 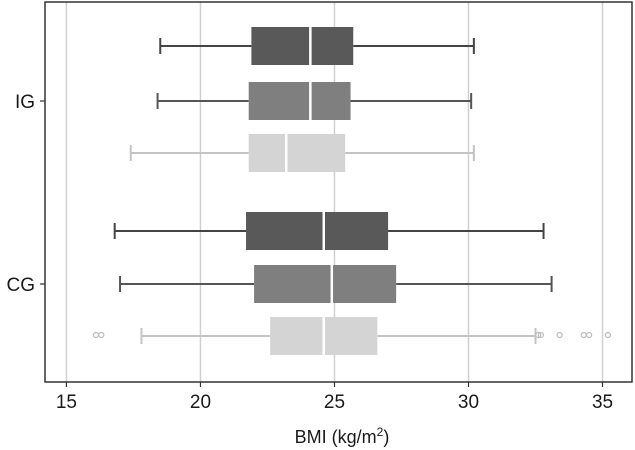 What do you see at coordinates (380, 432) in the screenshot?
I see `x-axis-title-superscript: 2` at bounding box center [380, 432].